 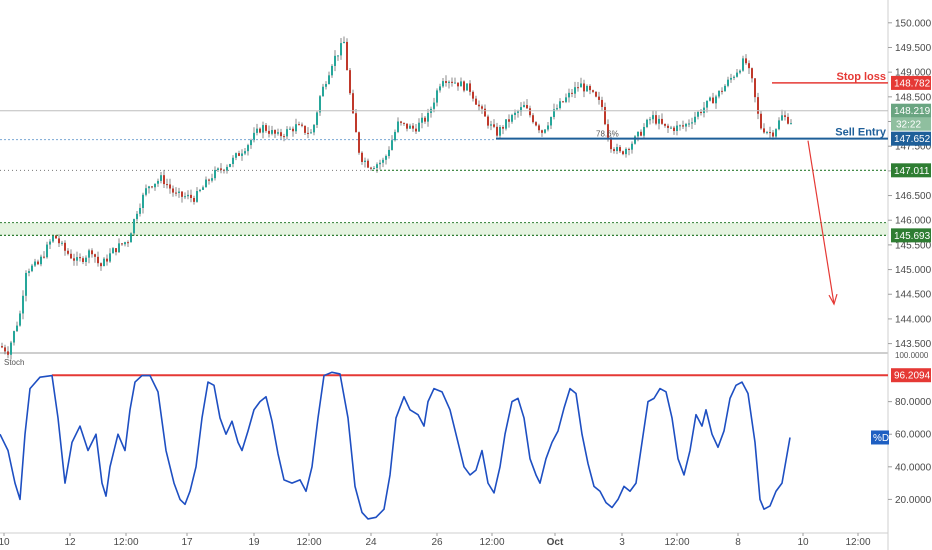 What do you see at coordinates (880, 437) in the screenshot?
I see `stoch-series-badge-bg` at bounding box center [880, 437].